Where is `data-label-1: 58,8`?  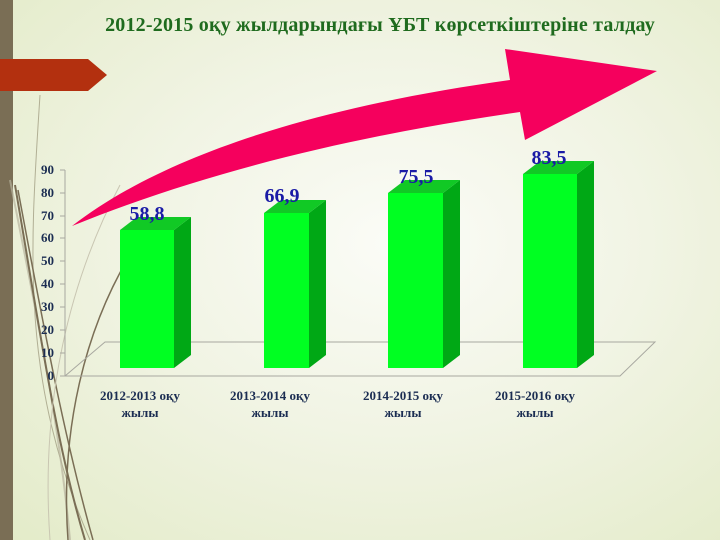
data-label-1: 58,8 is located at coordinates (147, 214).